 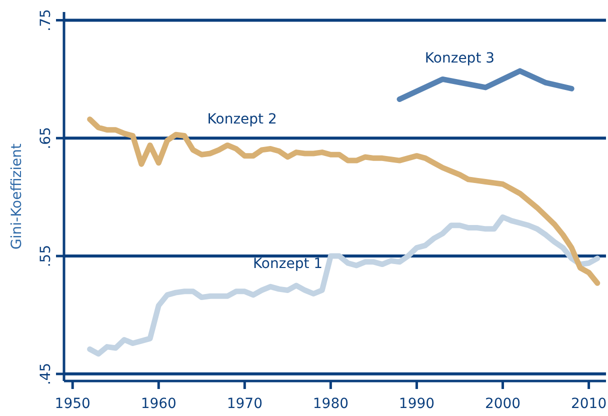 I want to click on series-label: Konzept 1, so click(x=287, y=264).